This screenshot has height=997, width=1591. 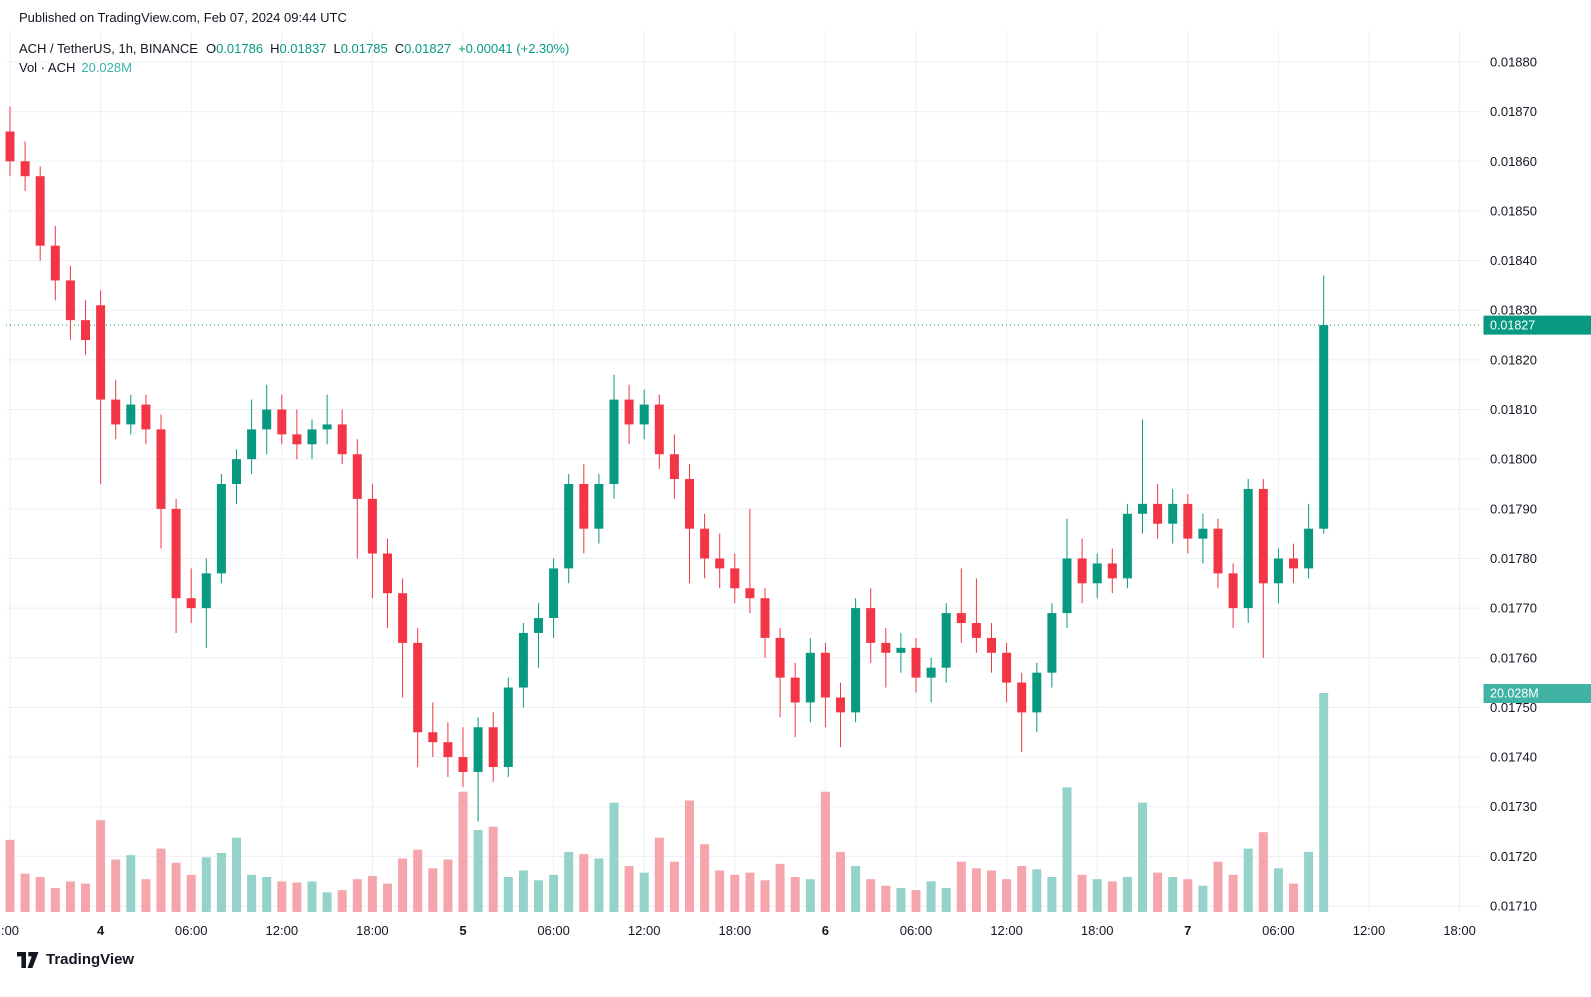 What do you see at coordinates (47, 67) in the screenshot?
I see `volume-label: Vol · ACH` at bounding box center [47, 67].